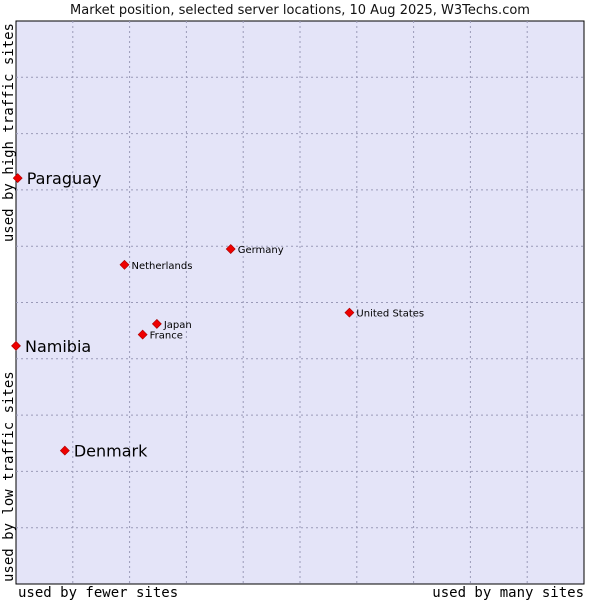  I want to click on label-netherlands: Netherlands, so click(161, 266).